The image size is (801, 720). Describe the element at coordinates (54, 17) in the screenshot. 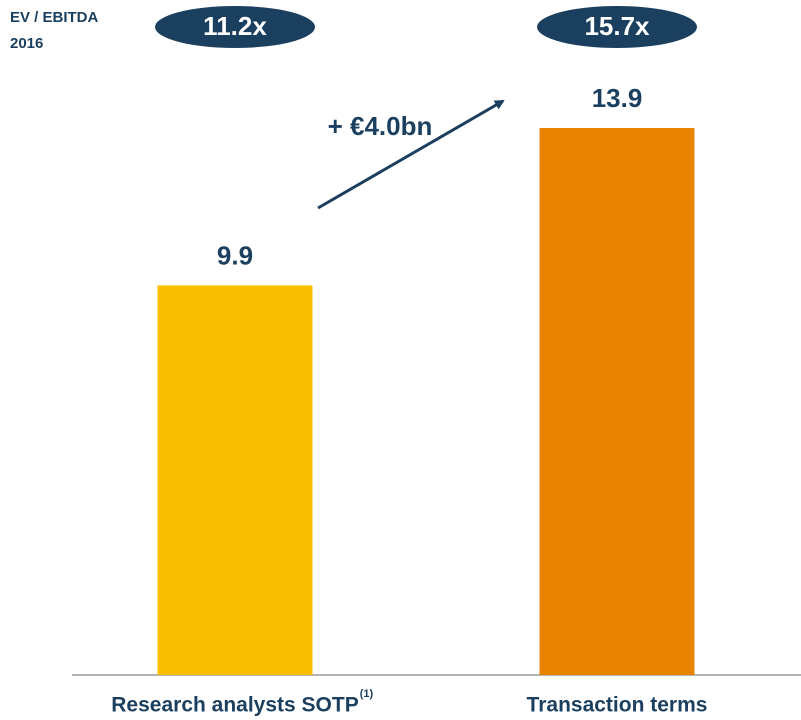

I see `metric-label: EV / EBITDA` at that location.